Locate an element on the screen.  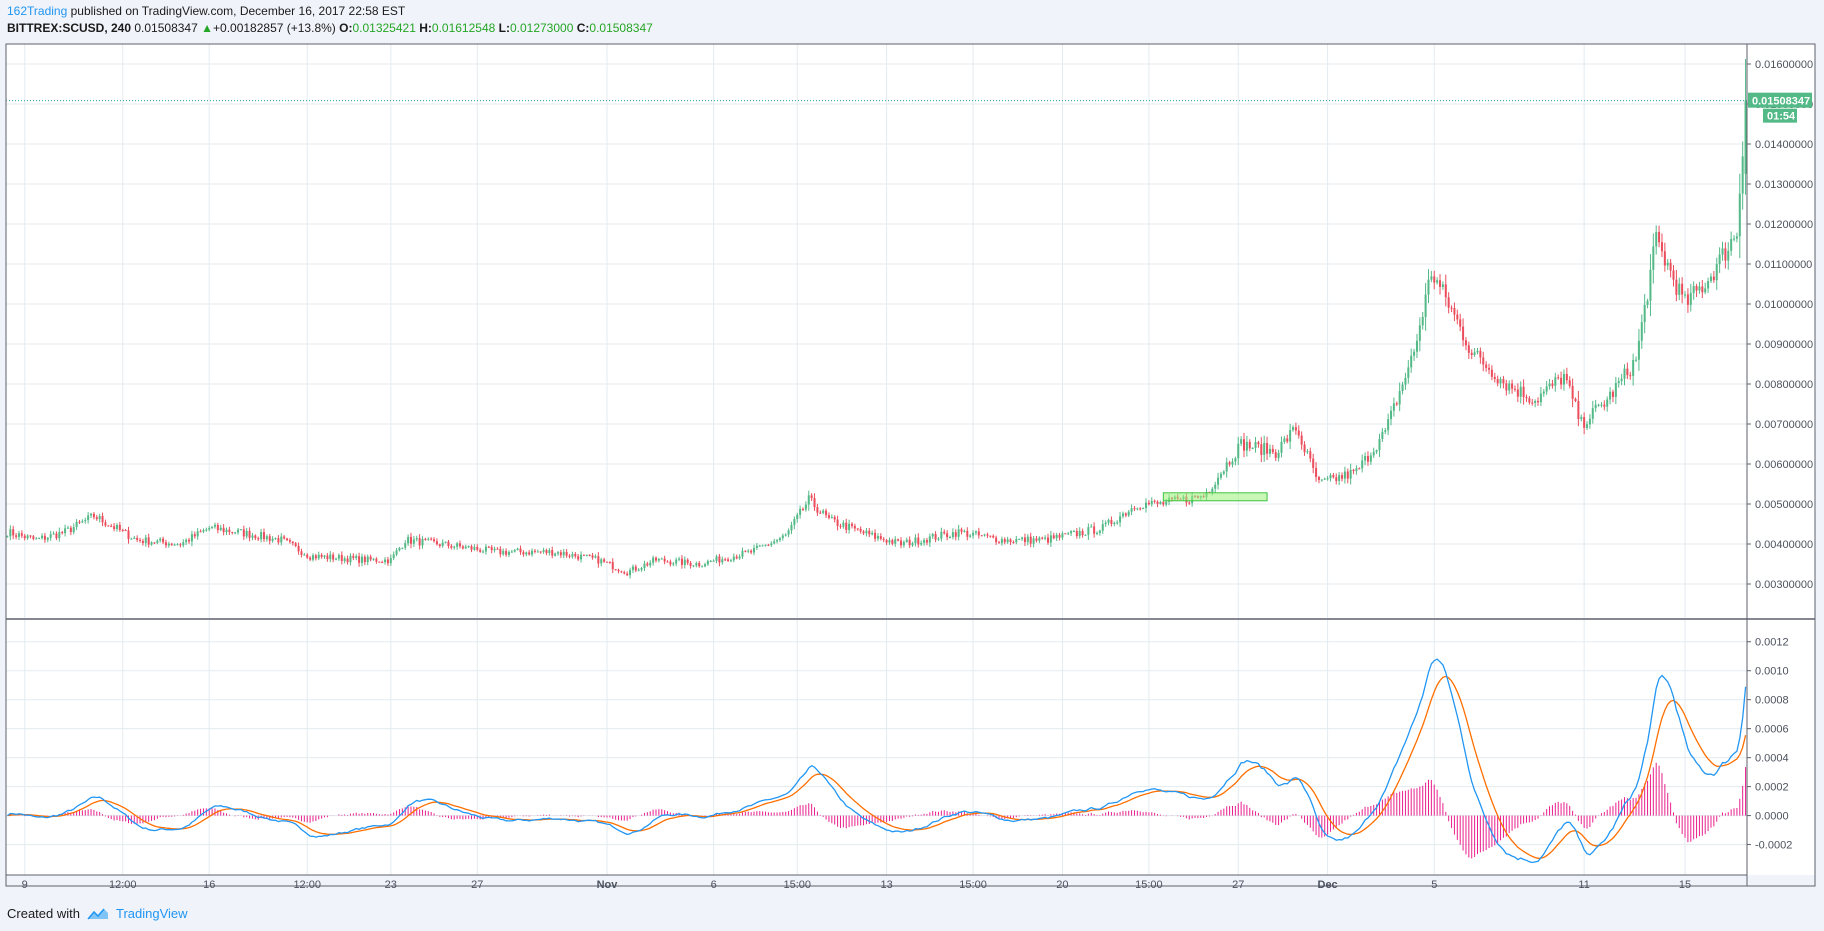
last-price-badge-label: 0.01508347 is located at coordinates (1781, 102).